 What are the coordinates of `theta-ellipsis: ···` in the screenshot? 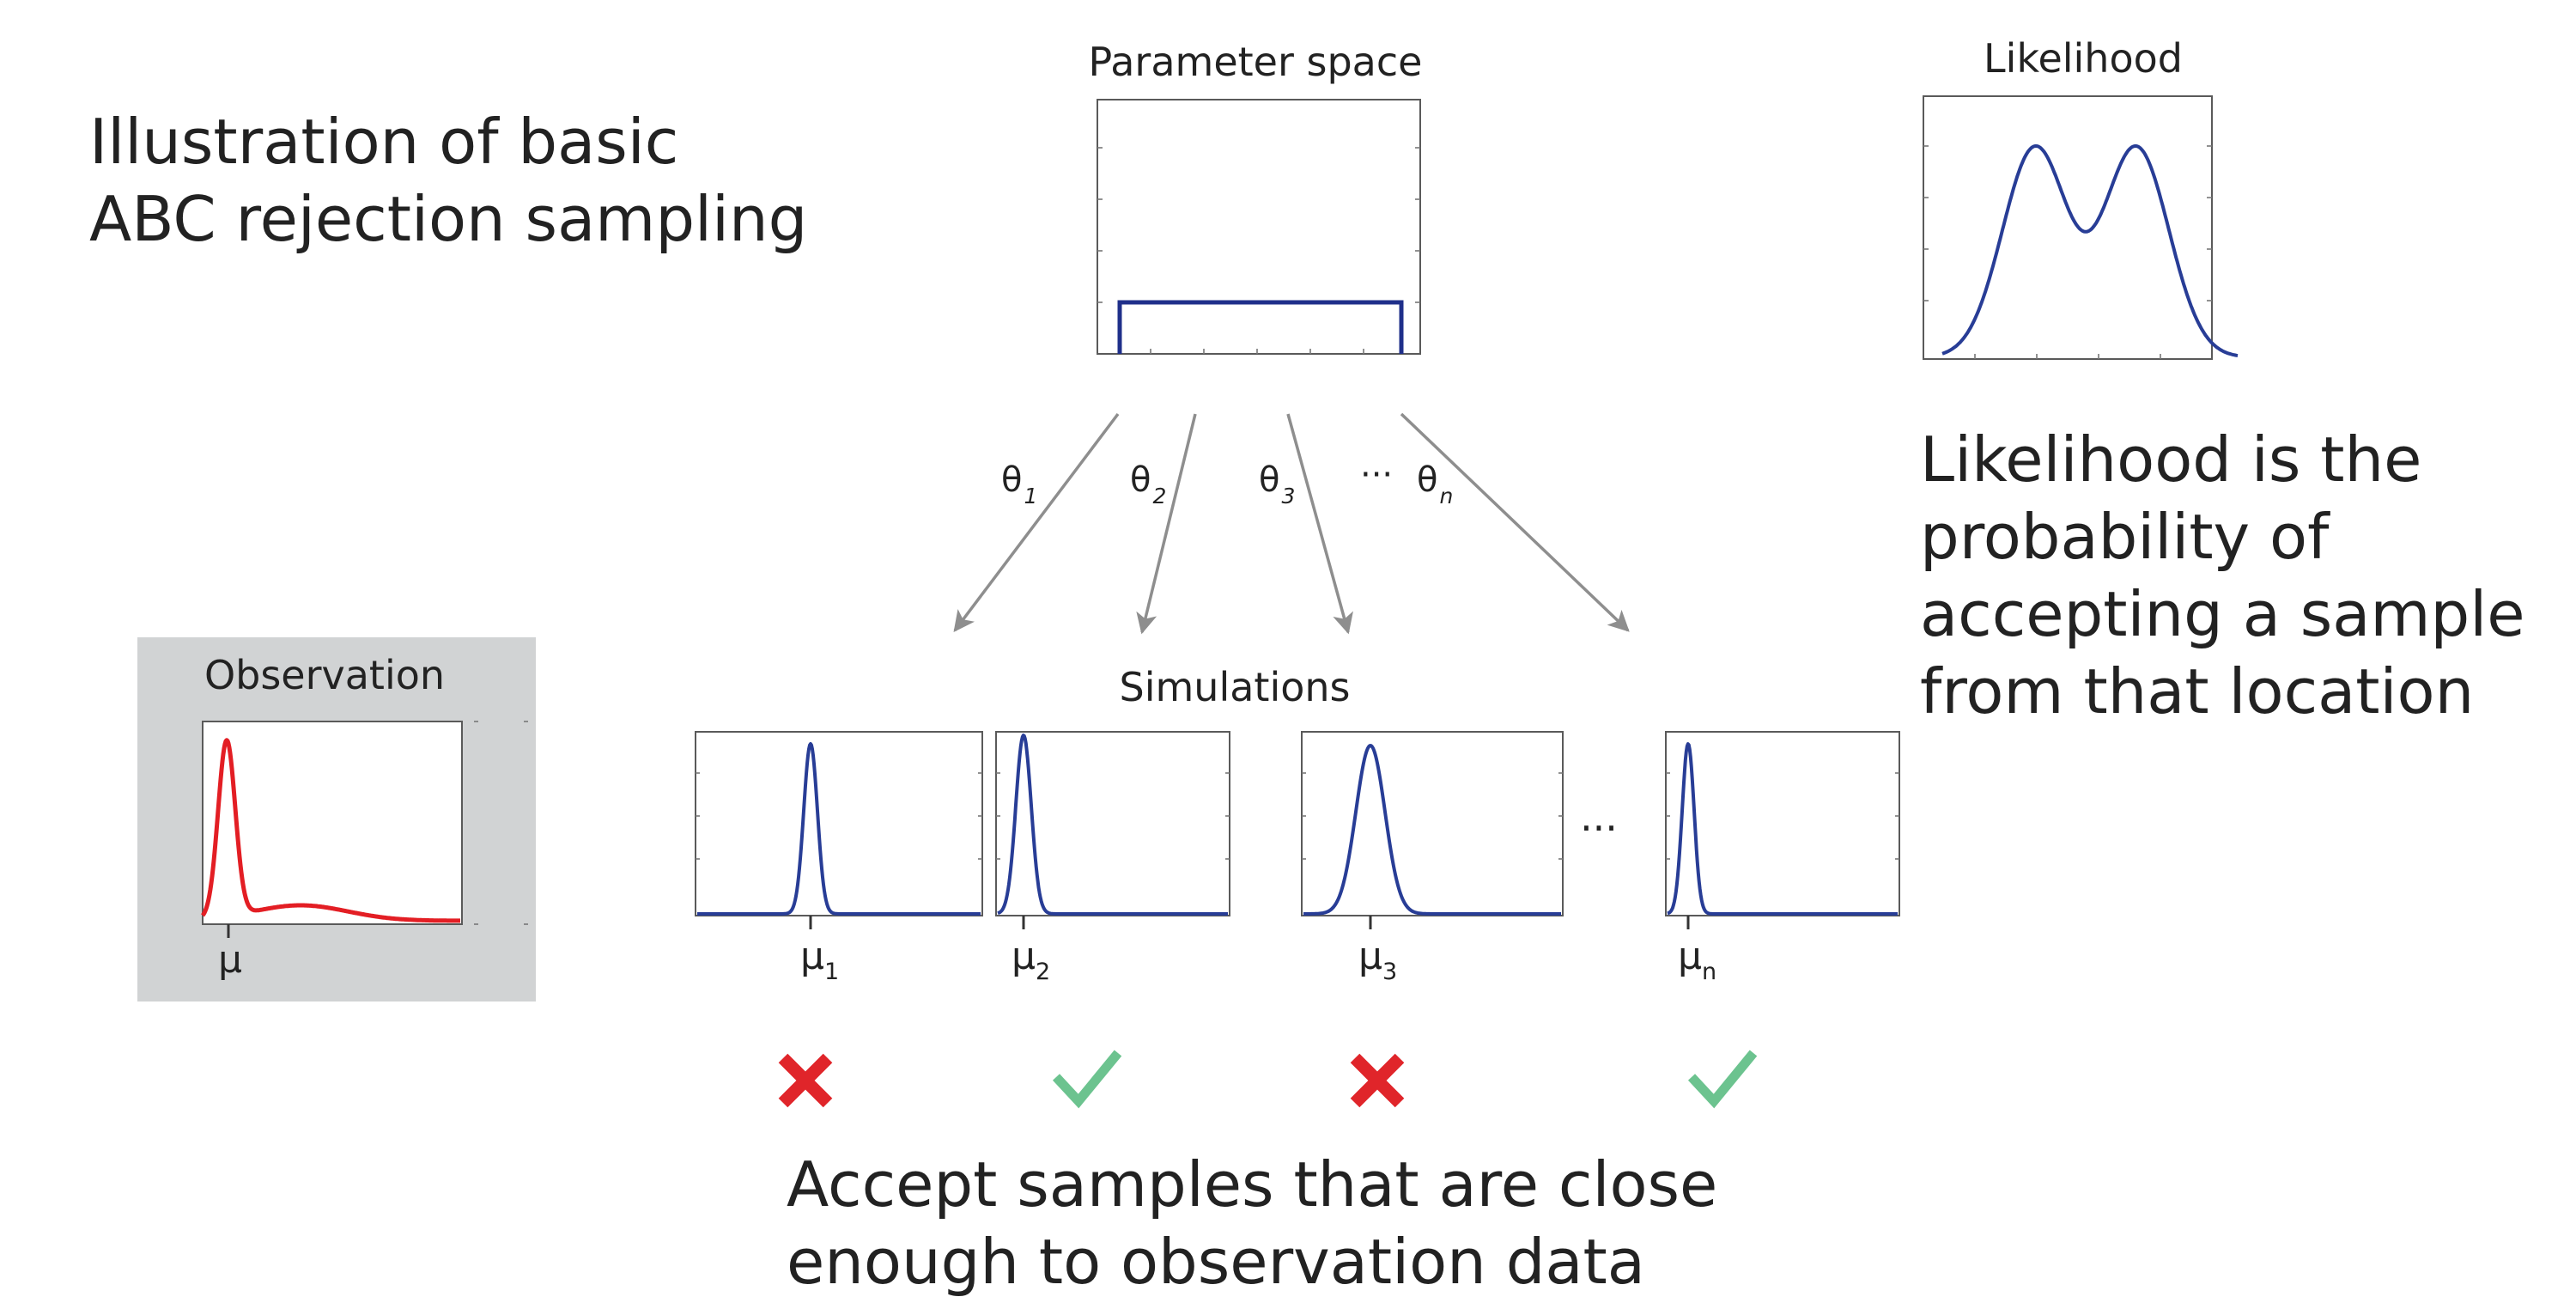 It's located at (1376, 475).